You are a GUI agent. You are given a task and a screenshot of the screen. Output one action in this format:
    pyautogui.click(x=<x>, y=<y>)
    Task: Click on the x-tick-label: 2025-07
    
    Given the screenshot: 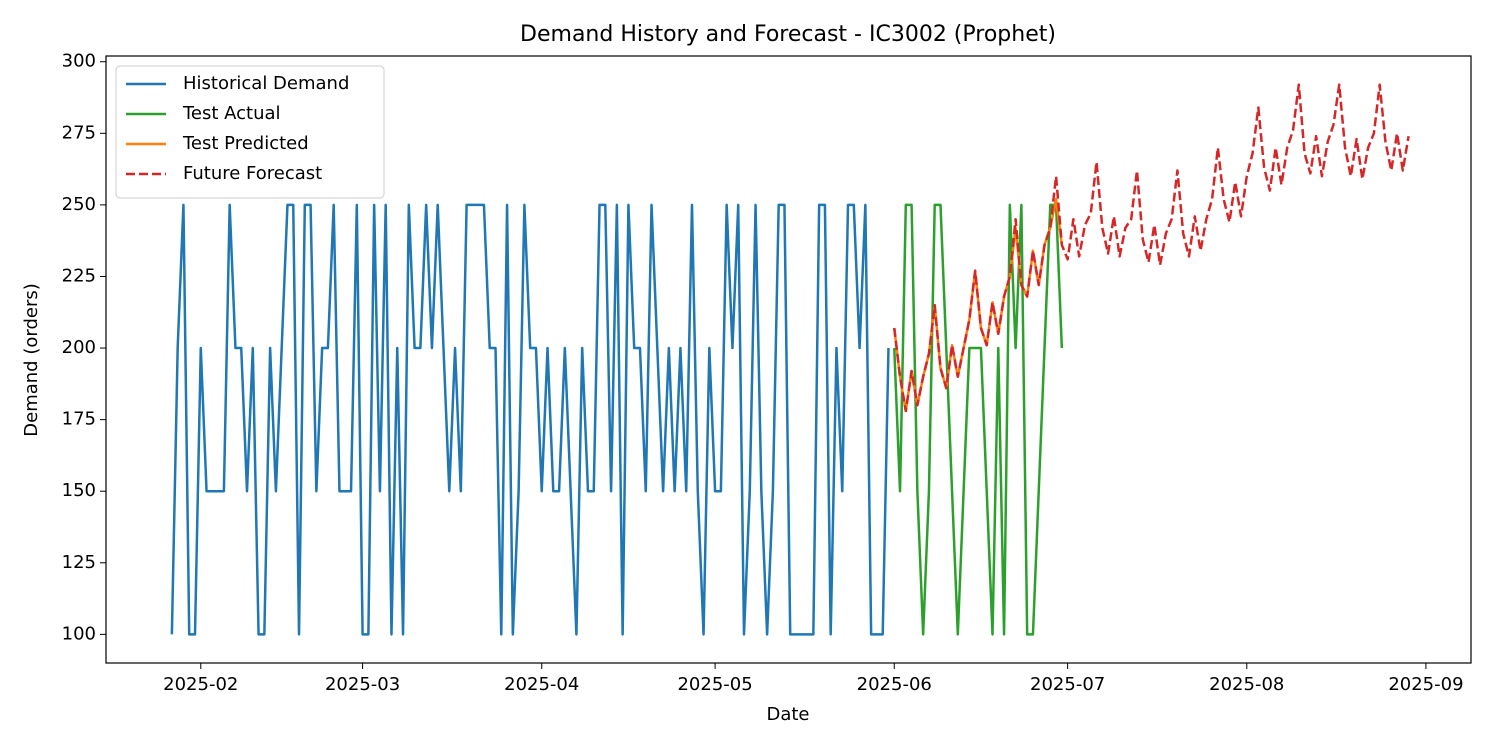 What is the action you would take?
    pyautogui.click(x=1067, y=684)
    